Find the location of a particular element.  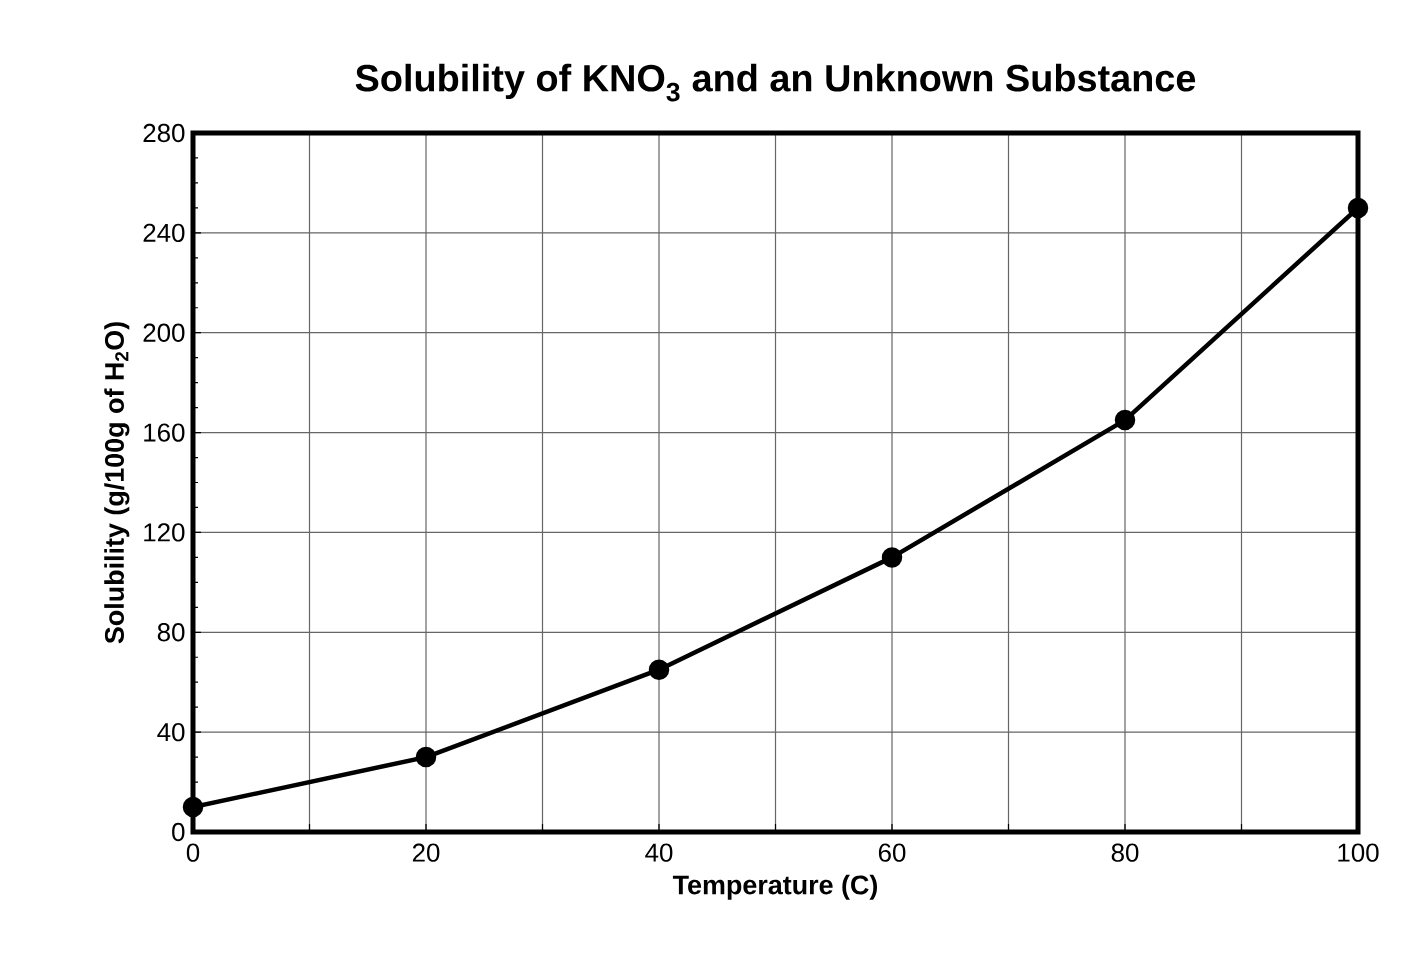

chart-title: Solubility of KNO$_{3}$ and an Unknown Substance is located at coordinates (775, 82).